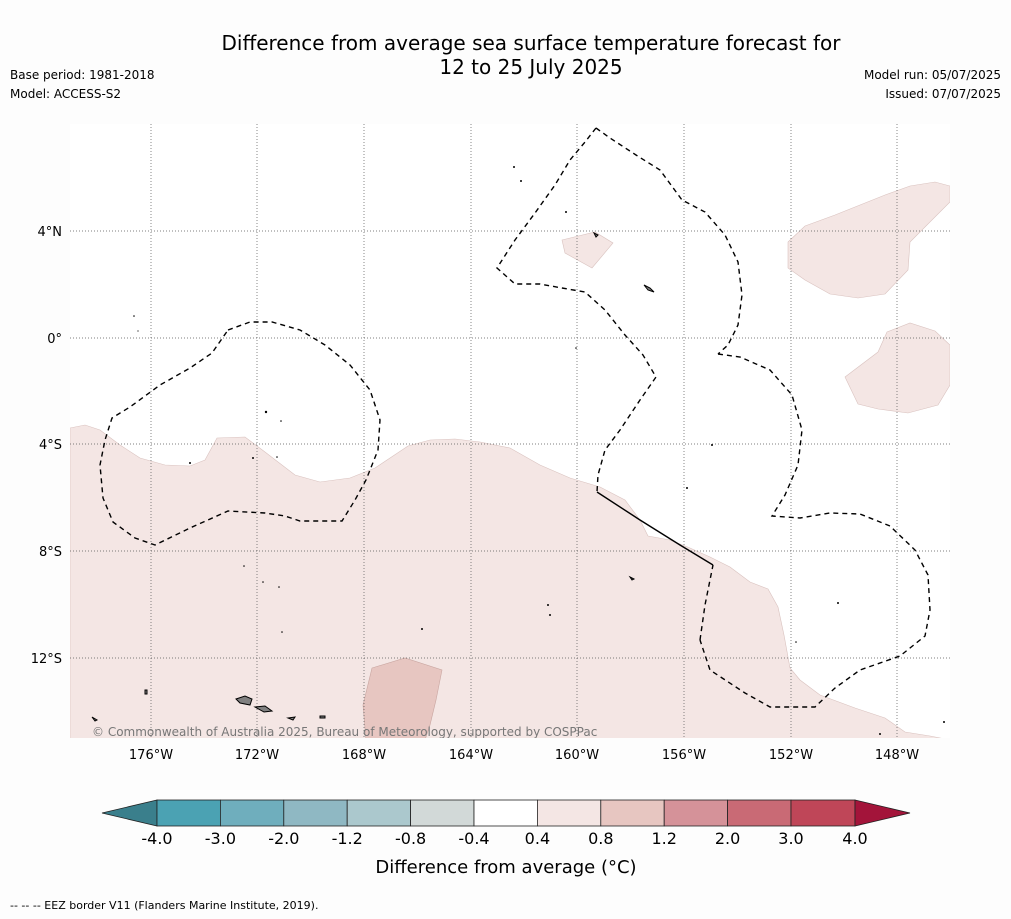  What do you see at coordinates (505, 867) in the screenshot?
I see `colorbar-label: Difference from average (°C)` at bounding box center [505, 867].